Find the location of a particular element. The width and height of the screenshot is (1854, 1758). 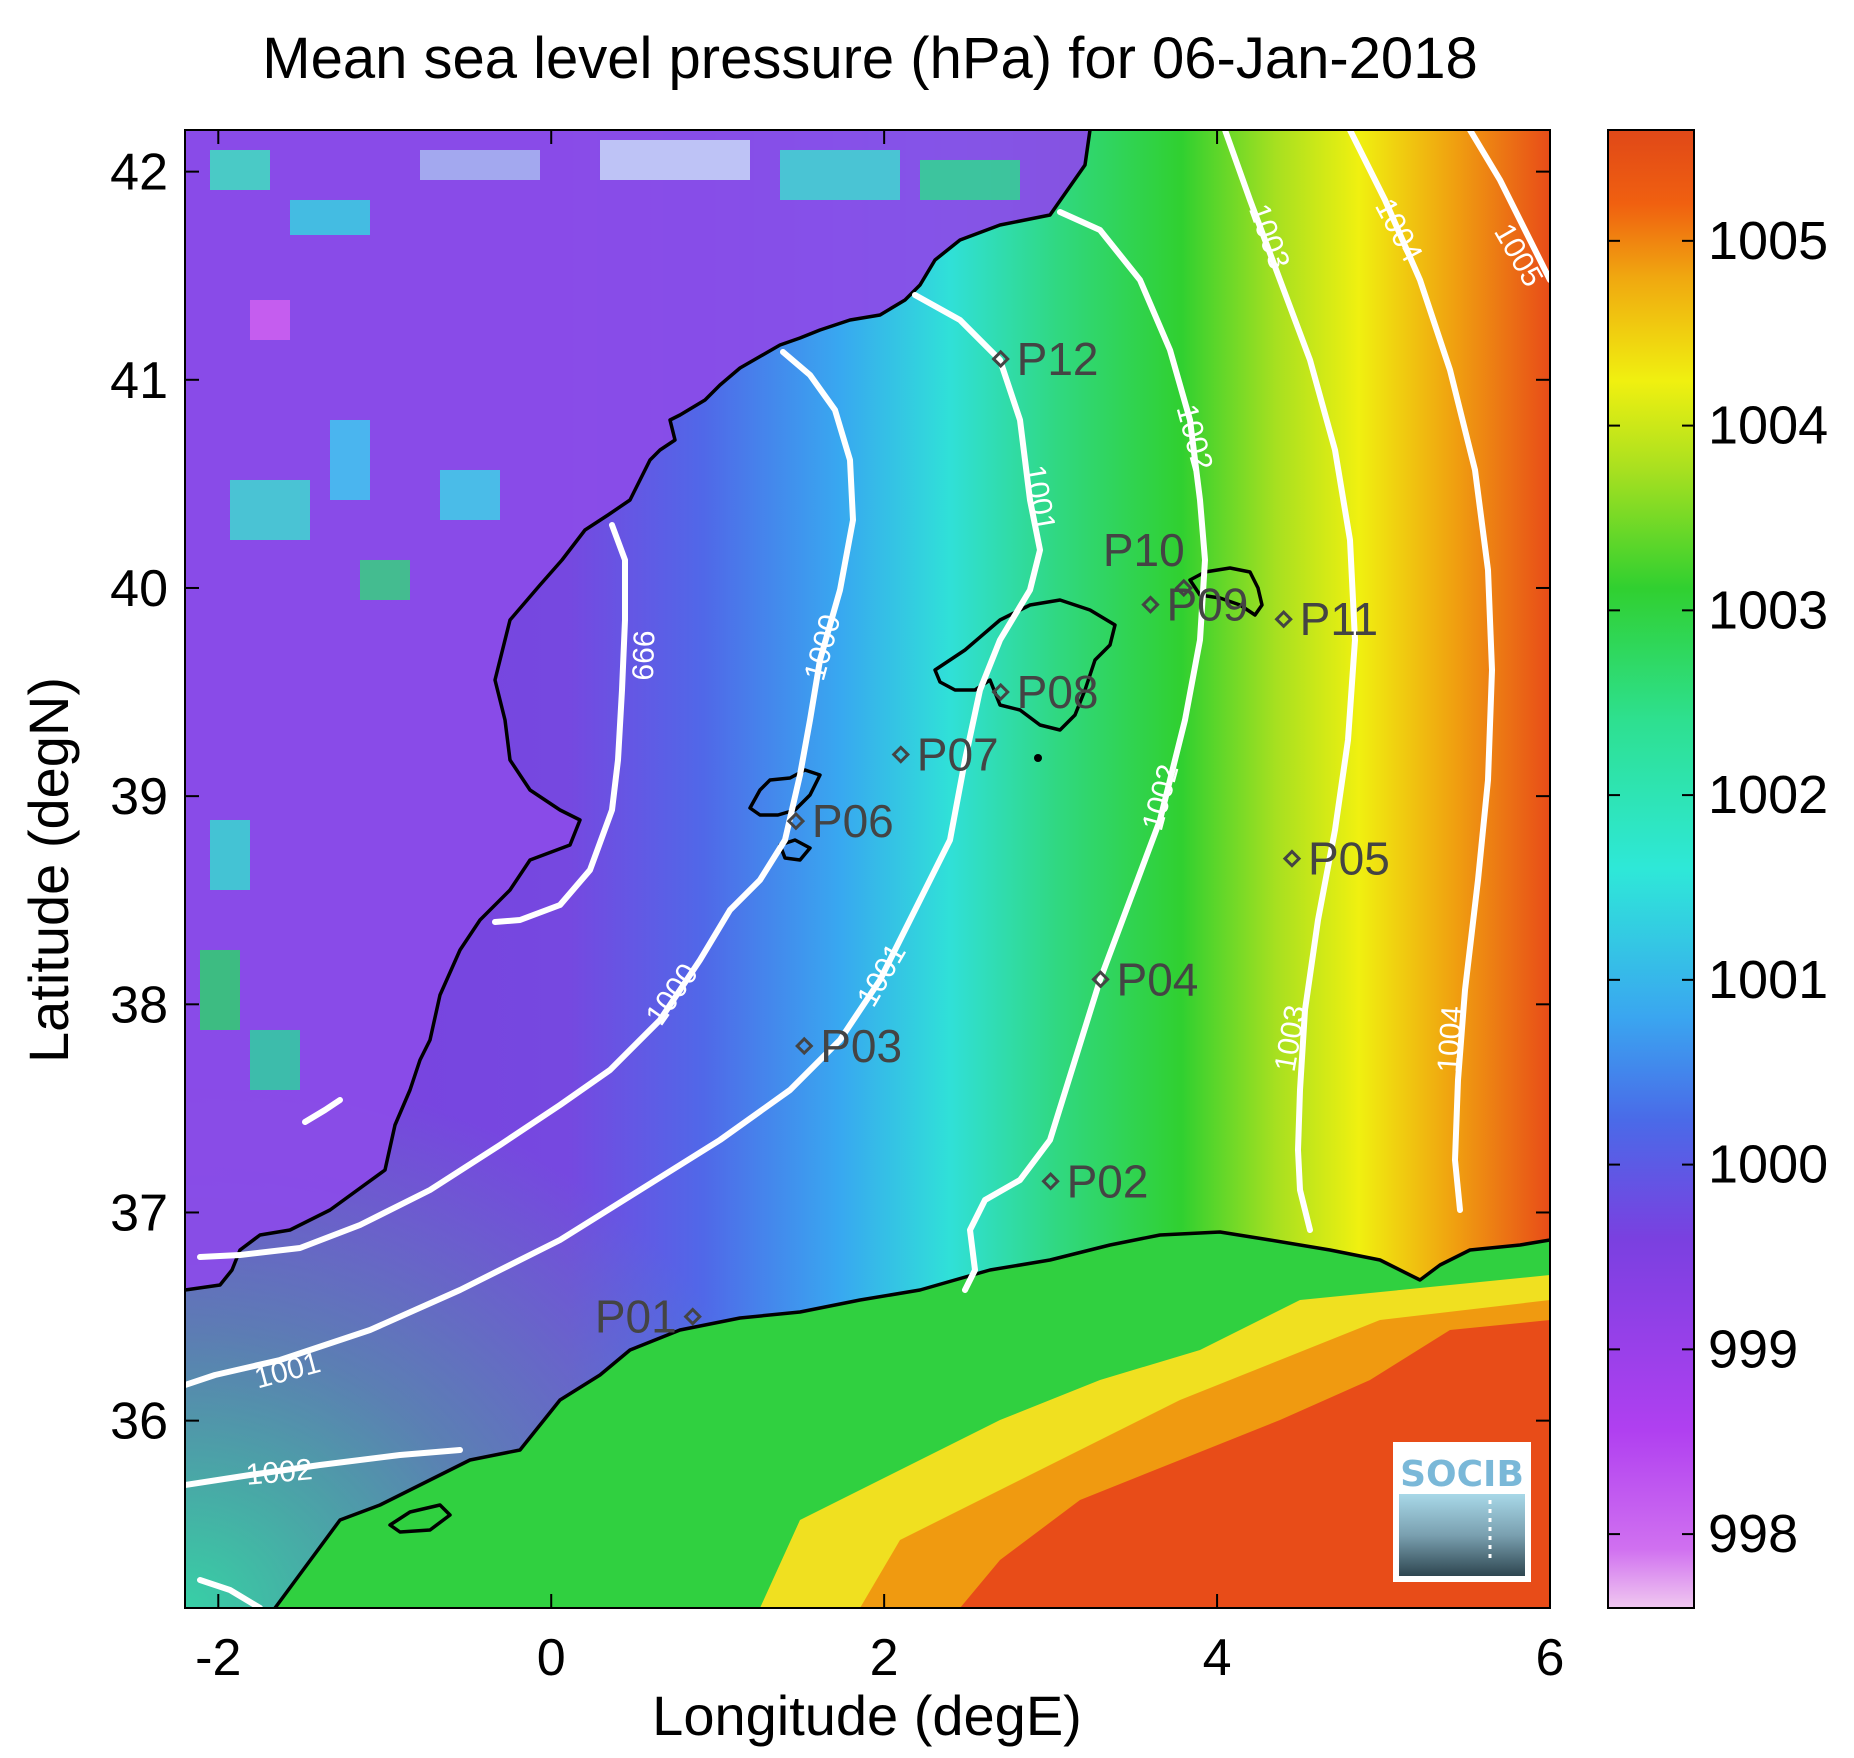

isobar-label: 1002 is located at coordinates (278, 1472).